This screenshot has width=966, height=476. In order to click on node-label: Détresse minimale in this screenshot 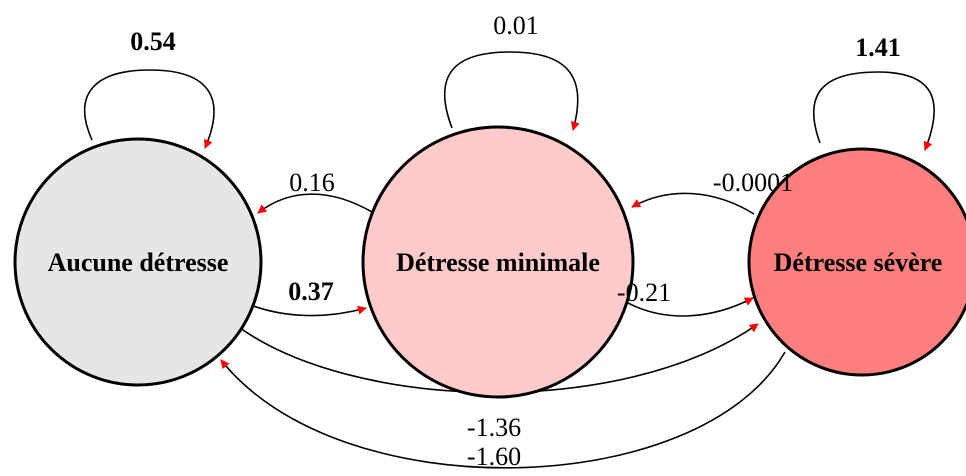, I will do `click(498, 262)`.